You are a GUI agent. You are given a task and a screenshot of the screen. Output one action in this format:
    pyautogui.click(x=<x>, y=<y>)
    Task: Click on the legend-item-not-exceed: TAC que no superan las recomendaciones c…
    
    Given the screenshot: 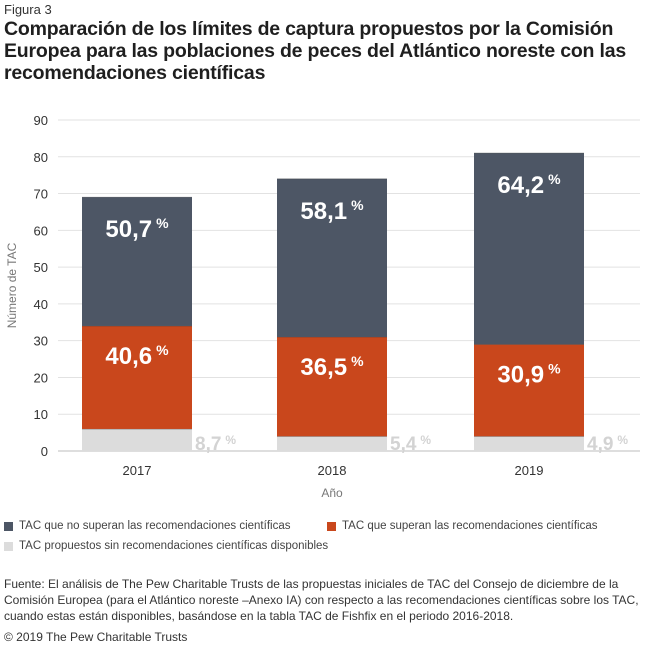 What is the action you would take?
    pyautogui.click(x=147, y=526)
    